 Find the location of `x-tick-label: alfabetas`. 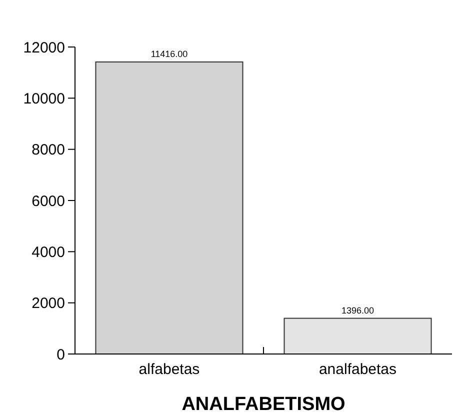

x-tick-label: alfabetas is located at coordinates (169, 369).